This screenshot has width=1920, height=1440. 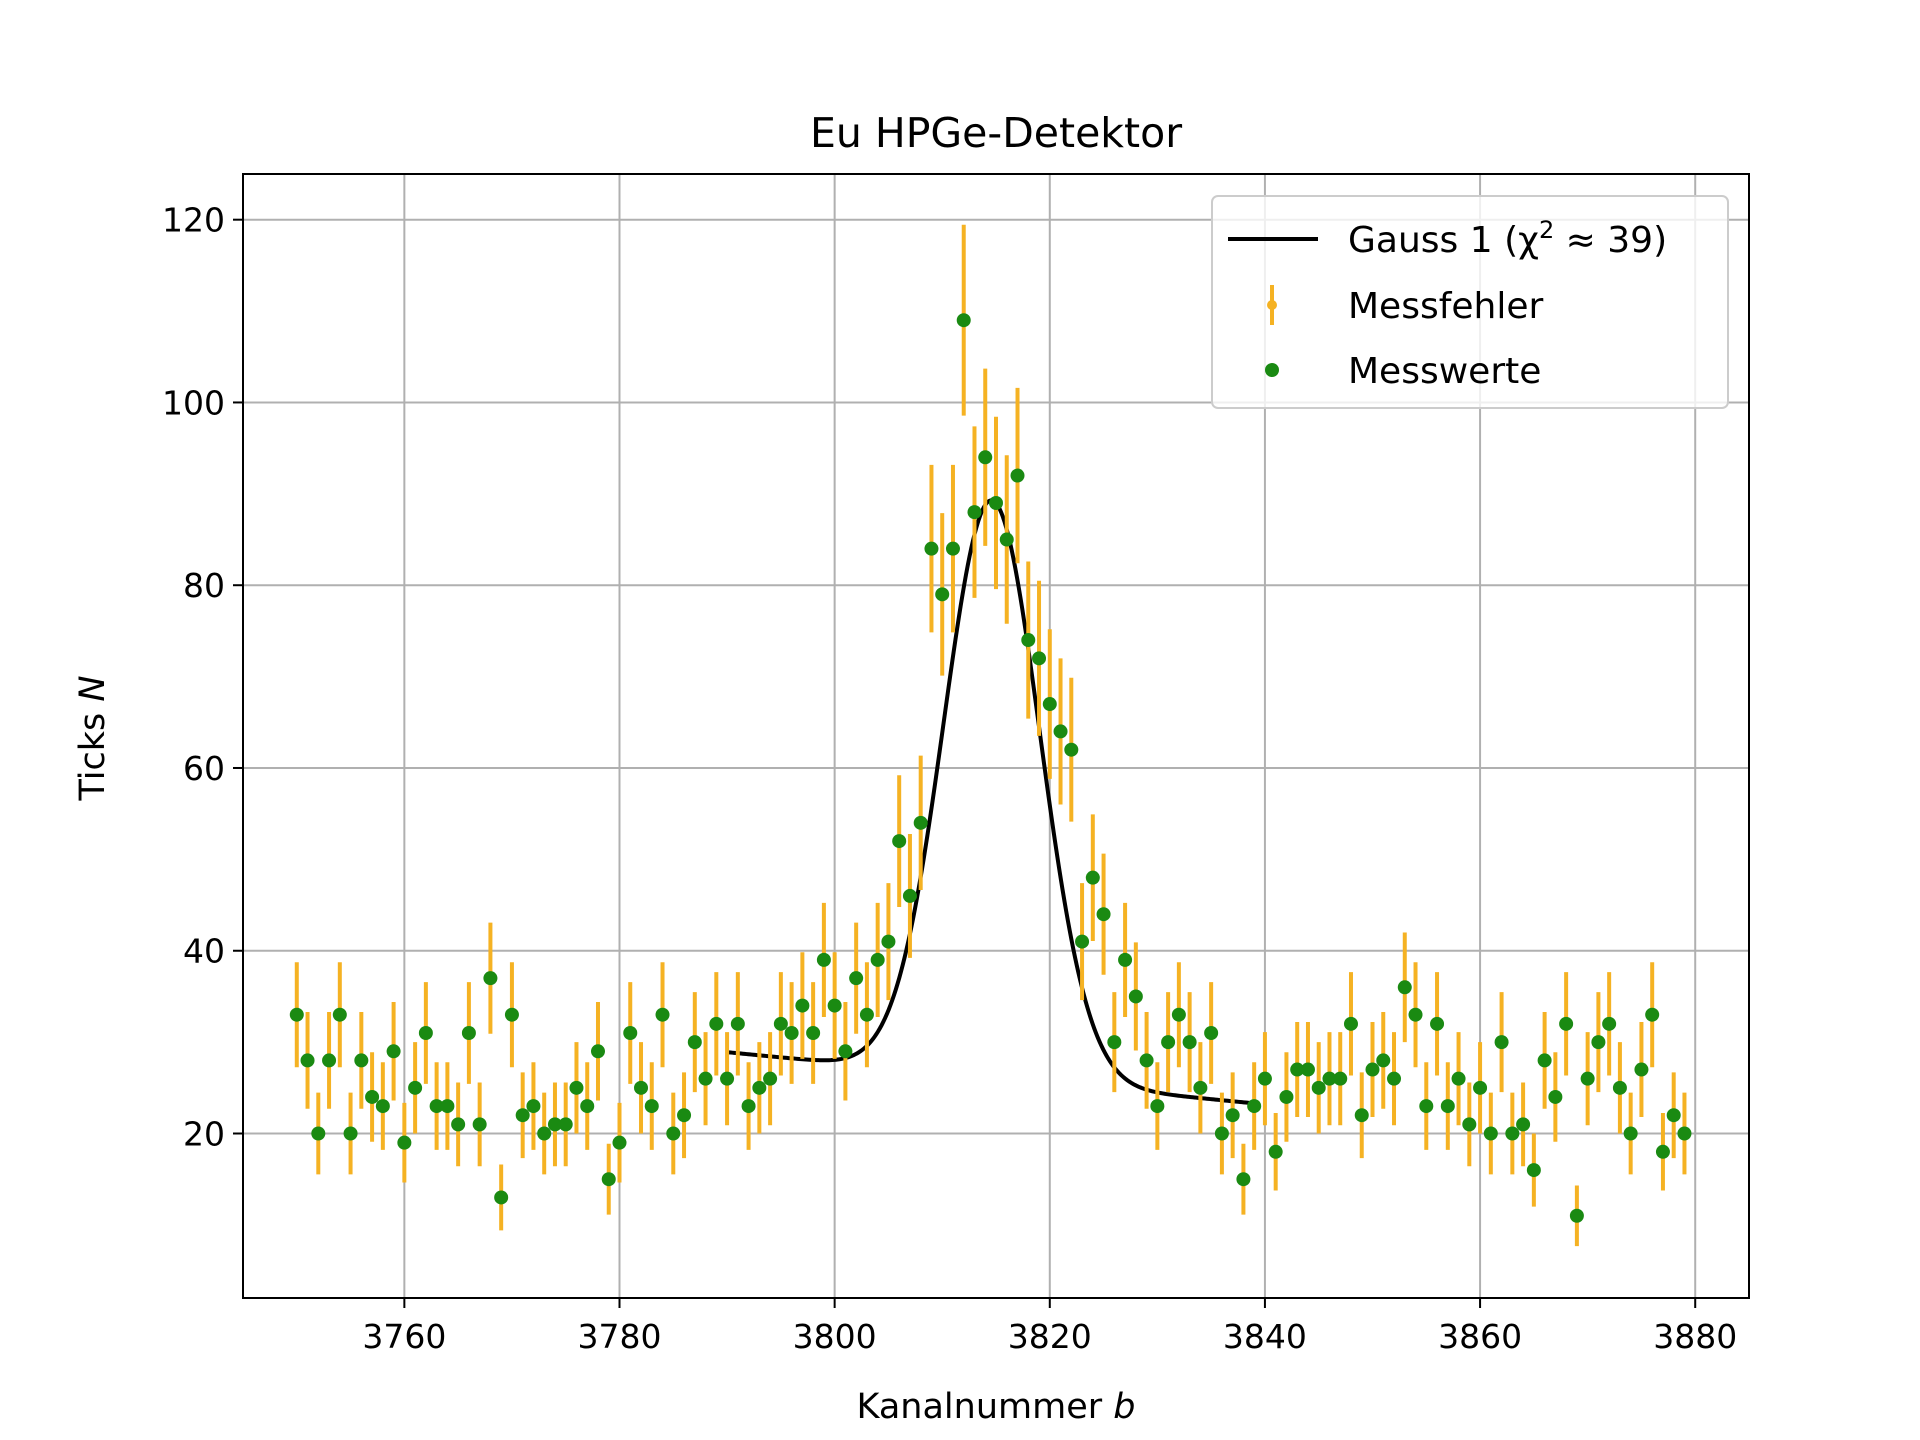 I want to click on y-tick-label: 60, so click(x=204, y=768).